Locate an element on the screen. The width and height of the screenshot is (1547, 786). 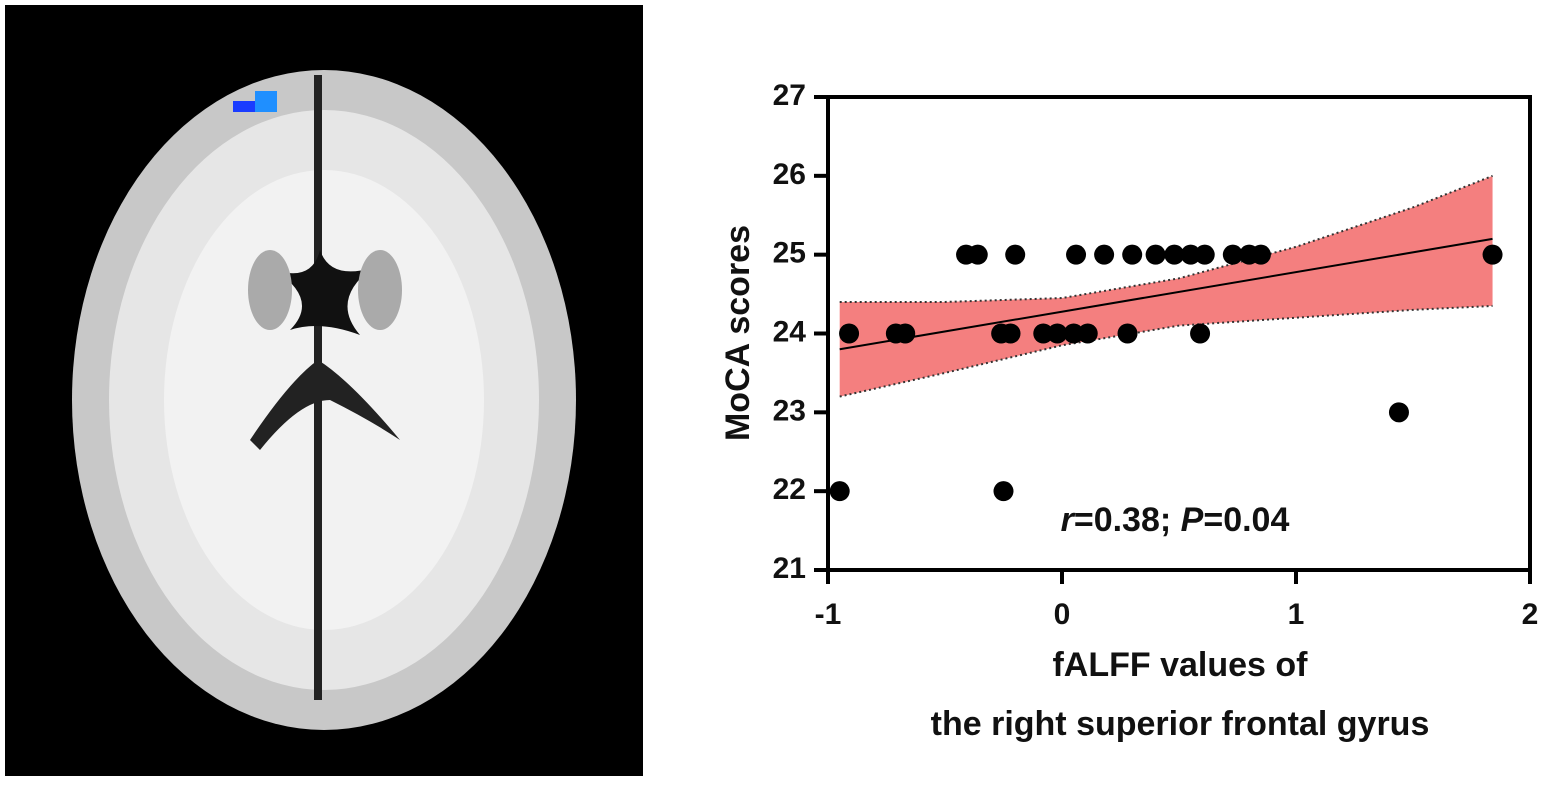
y-tick-label: 27 is located at coordinates (789, 95).